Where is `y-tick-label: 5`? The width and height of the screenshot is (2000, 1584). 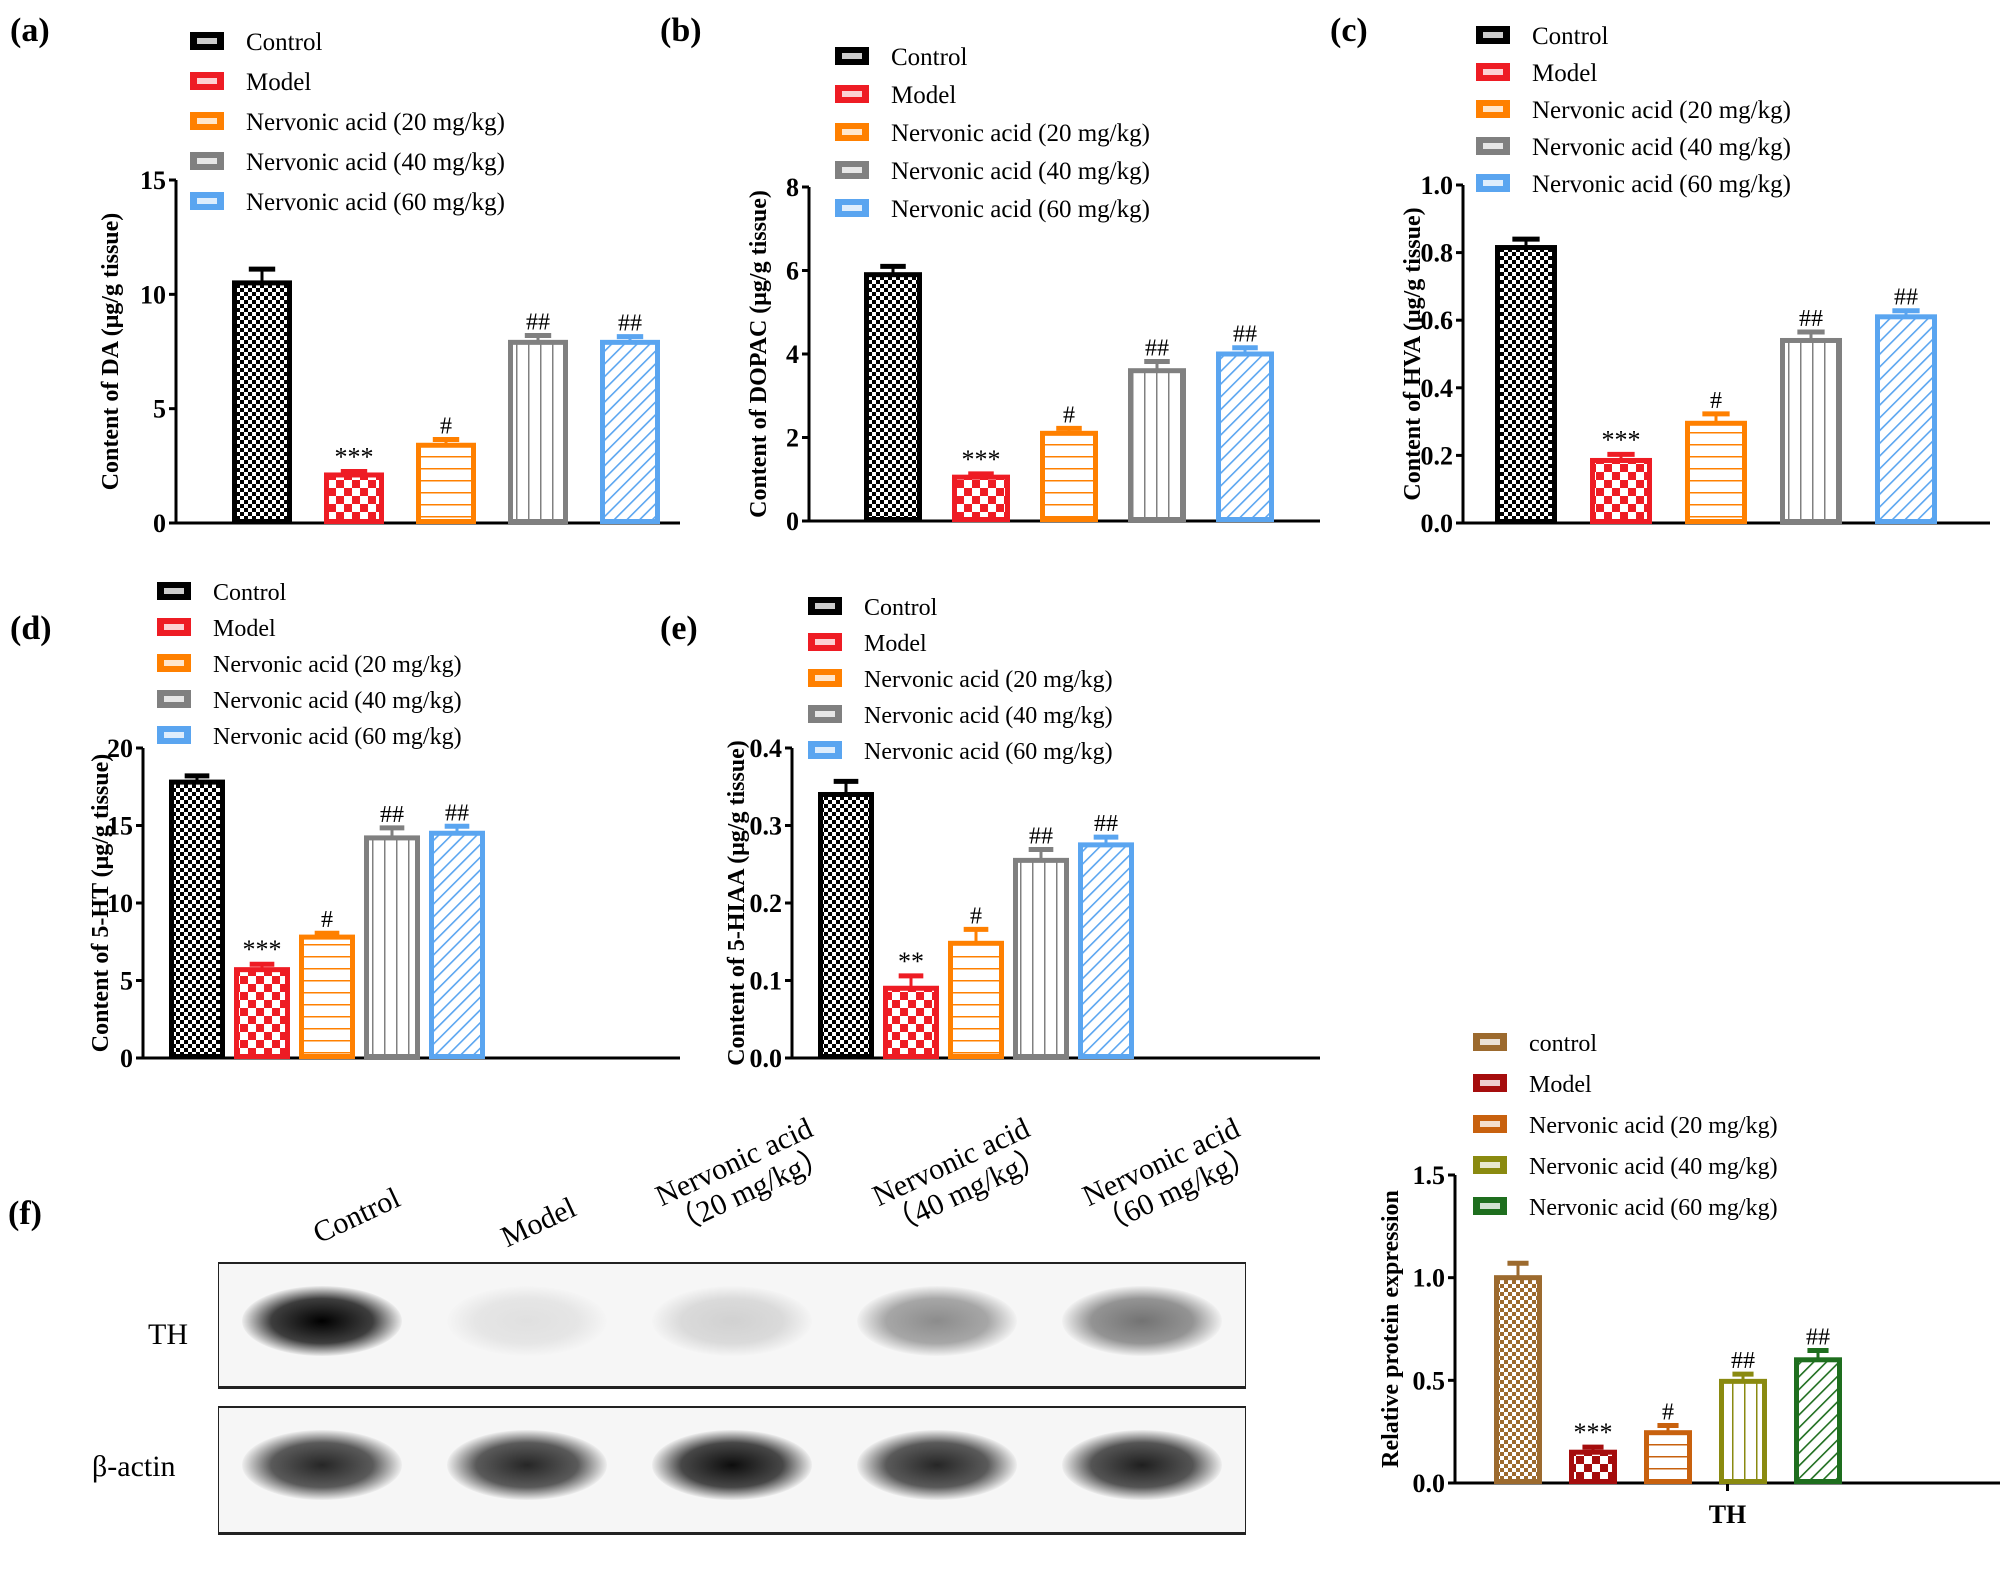
y-tick-label: 5 is located at coordinates (126, 981).